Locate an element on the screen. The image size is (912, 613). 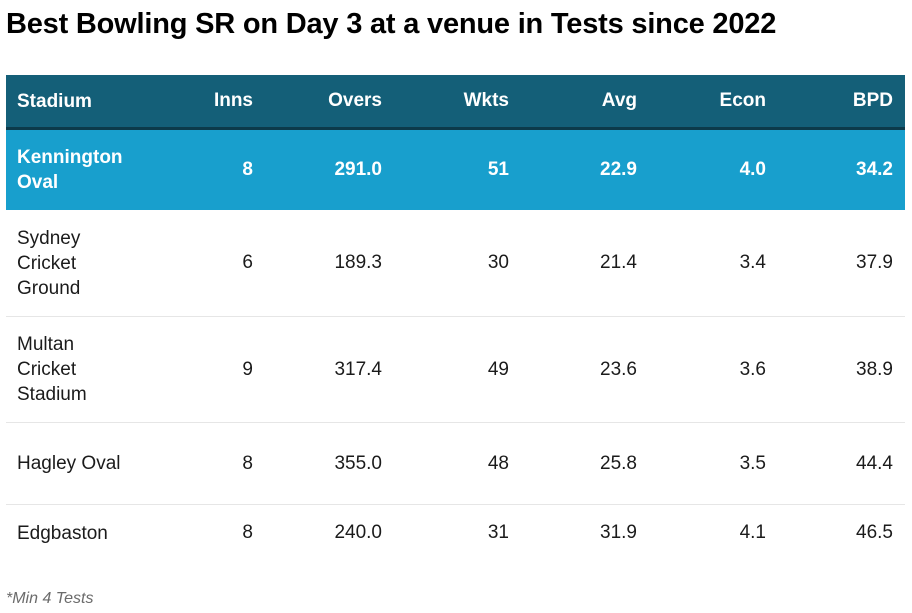
footnote: *Min 4 Tests is located at coordinates (50, 598).